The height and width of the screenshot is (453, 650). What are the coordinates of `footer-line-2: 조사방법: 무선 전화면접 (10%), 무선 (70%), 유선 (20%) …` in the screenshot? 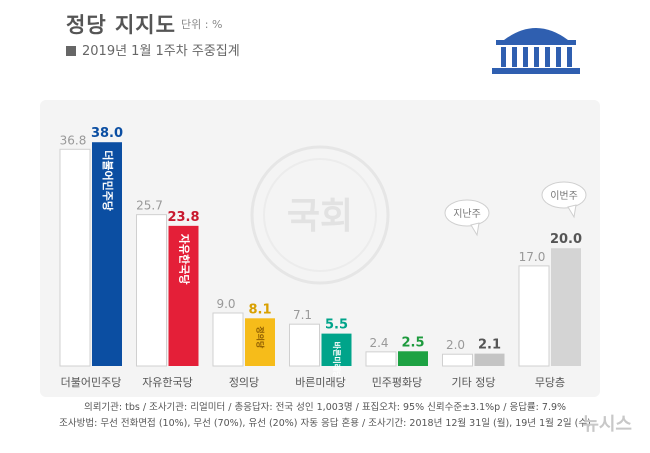 It's located at (325, 423).